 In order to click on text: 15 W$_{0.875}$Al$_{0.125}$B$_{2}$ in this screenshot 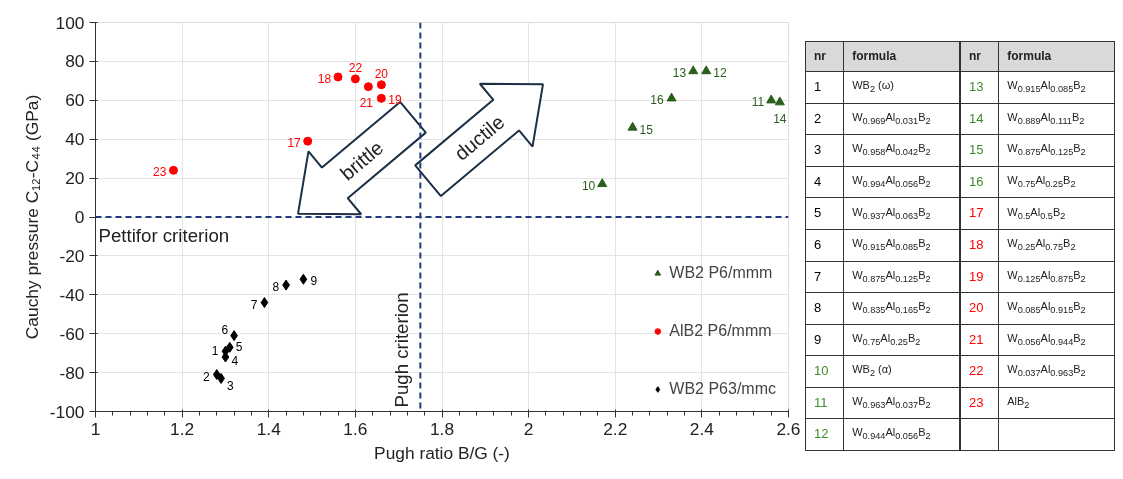, I will do `click(1027, 150)`.